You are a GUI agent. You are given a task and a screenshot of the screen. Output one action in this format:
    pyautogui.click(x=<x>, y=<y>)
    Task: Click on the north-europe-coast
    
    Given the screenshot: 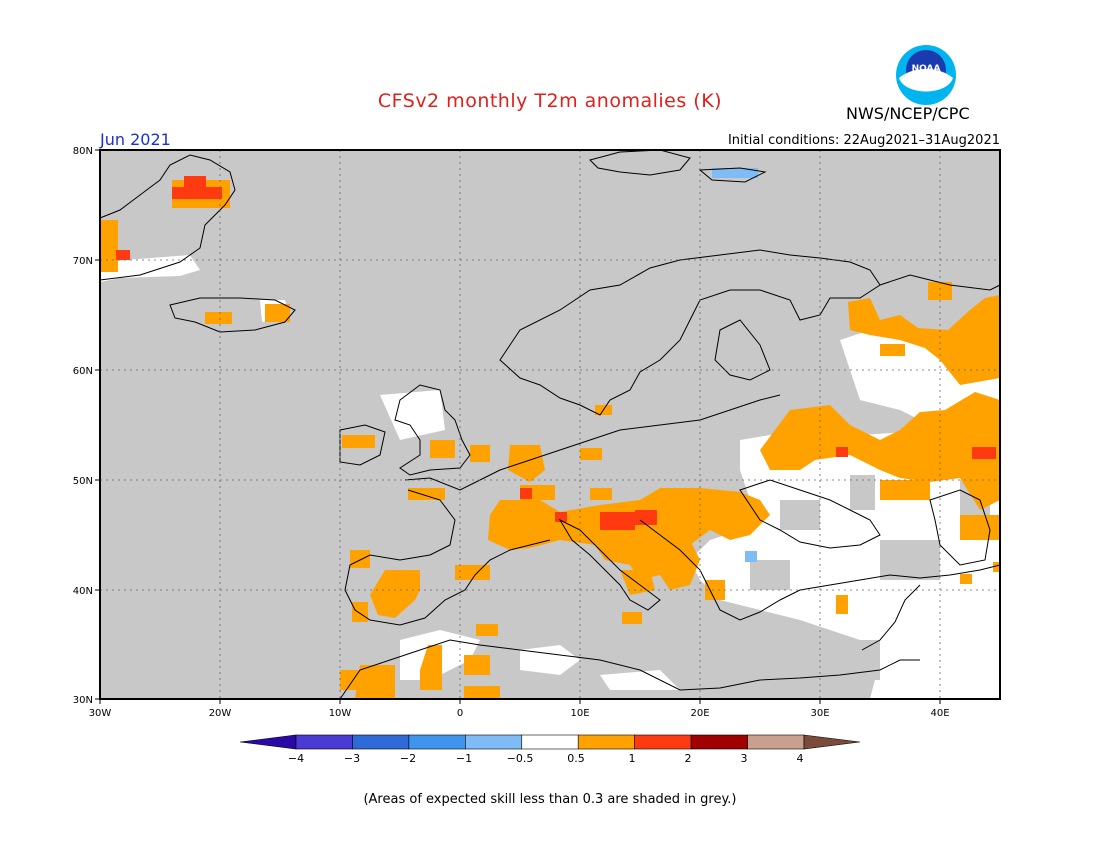 What is the action you would take?
    pyautogui.click(x=592, y=442)
    